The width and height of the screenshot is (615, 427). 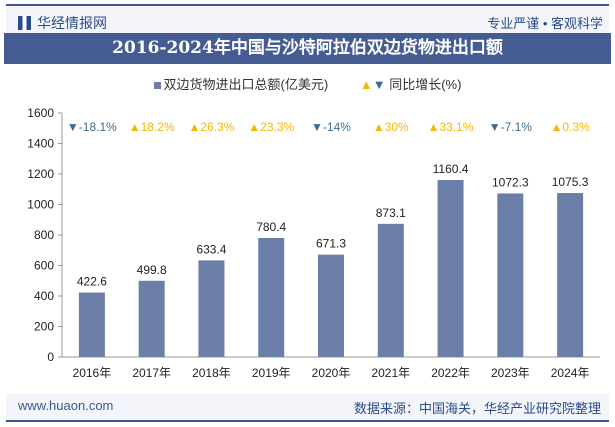 I want to click on y-tick-label: 1200, so click(x=40, y=174).